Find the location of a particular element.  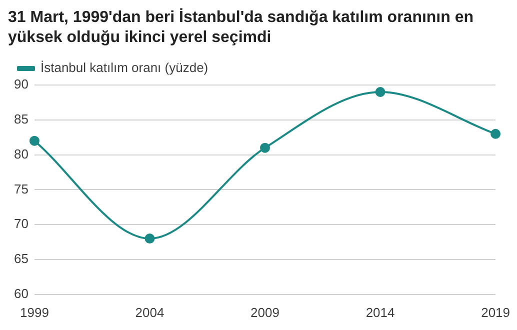

y-tick-label: 85 is located at coordinates (21, 118).